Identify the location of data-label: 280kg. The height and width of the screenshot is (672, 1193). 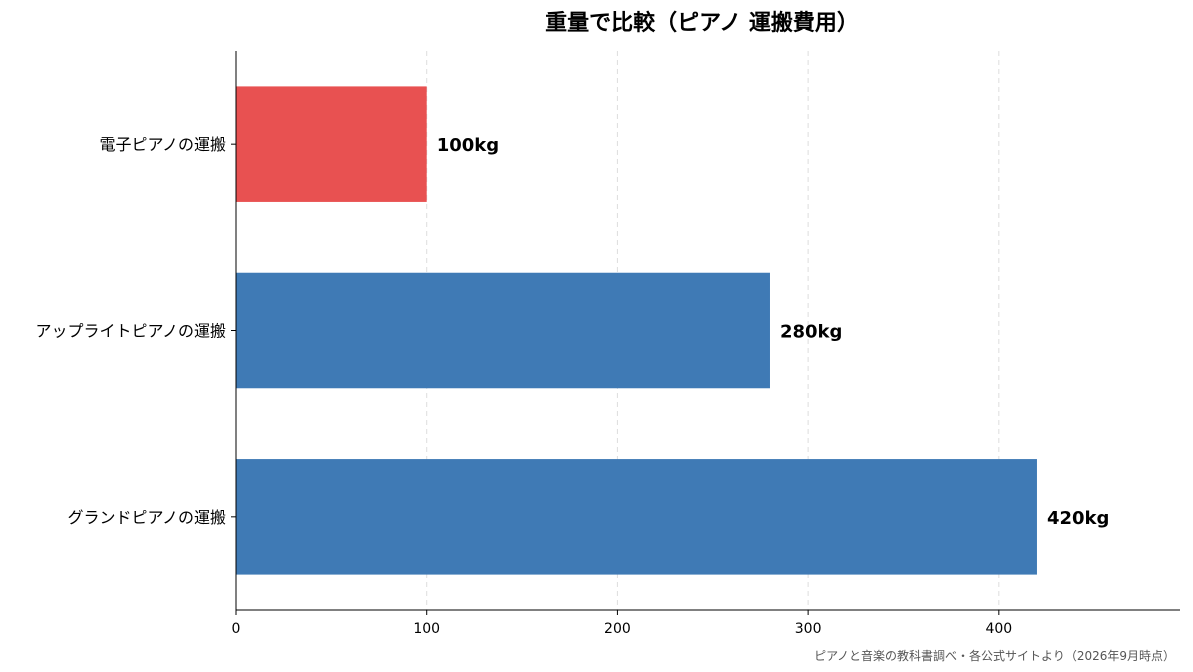
(811, 332).